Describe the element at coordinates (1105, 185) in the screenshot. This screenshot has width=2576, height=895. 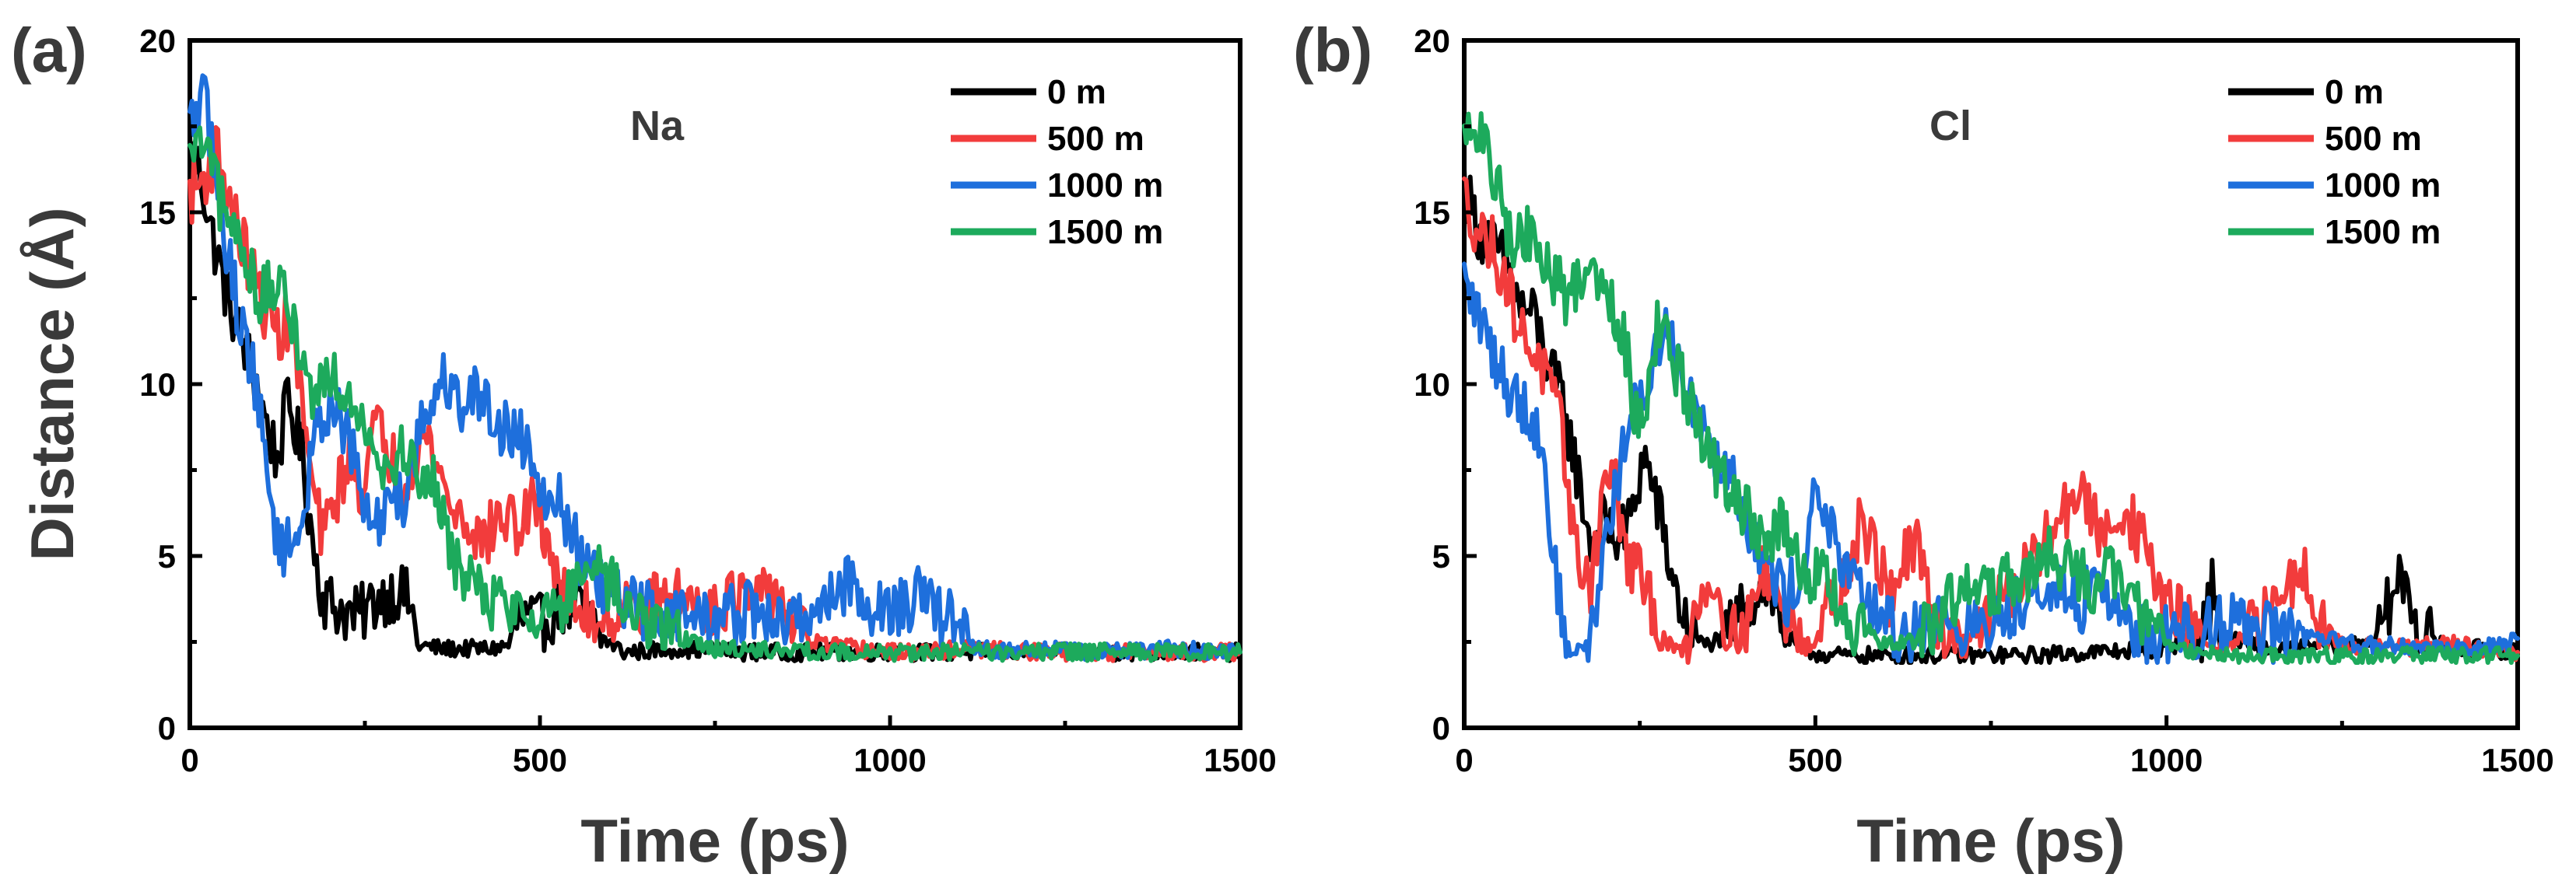
I see `panel-a-legend-label-1000-m: 1000 m` at that location.